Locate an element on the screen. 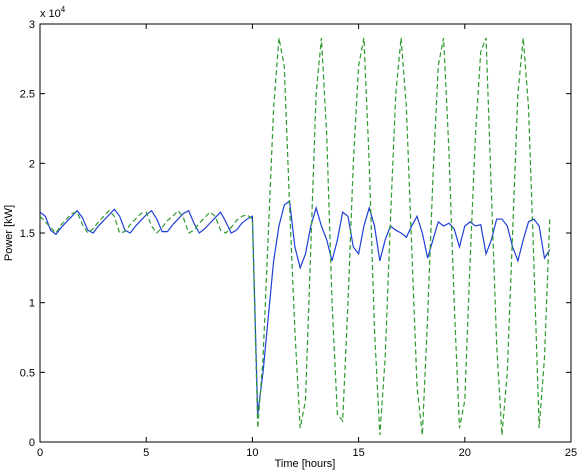 The width and height of the screenshot is (581, 476). y-tick-label: 2.5 is located at coordinates (27, 95).